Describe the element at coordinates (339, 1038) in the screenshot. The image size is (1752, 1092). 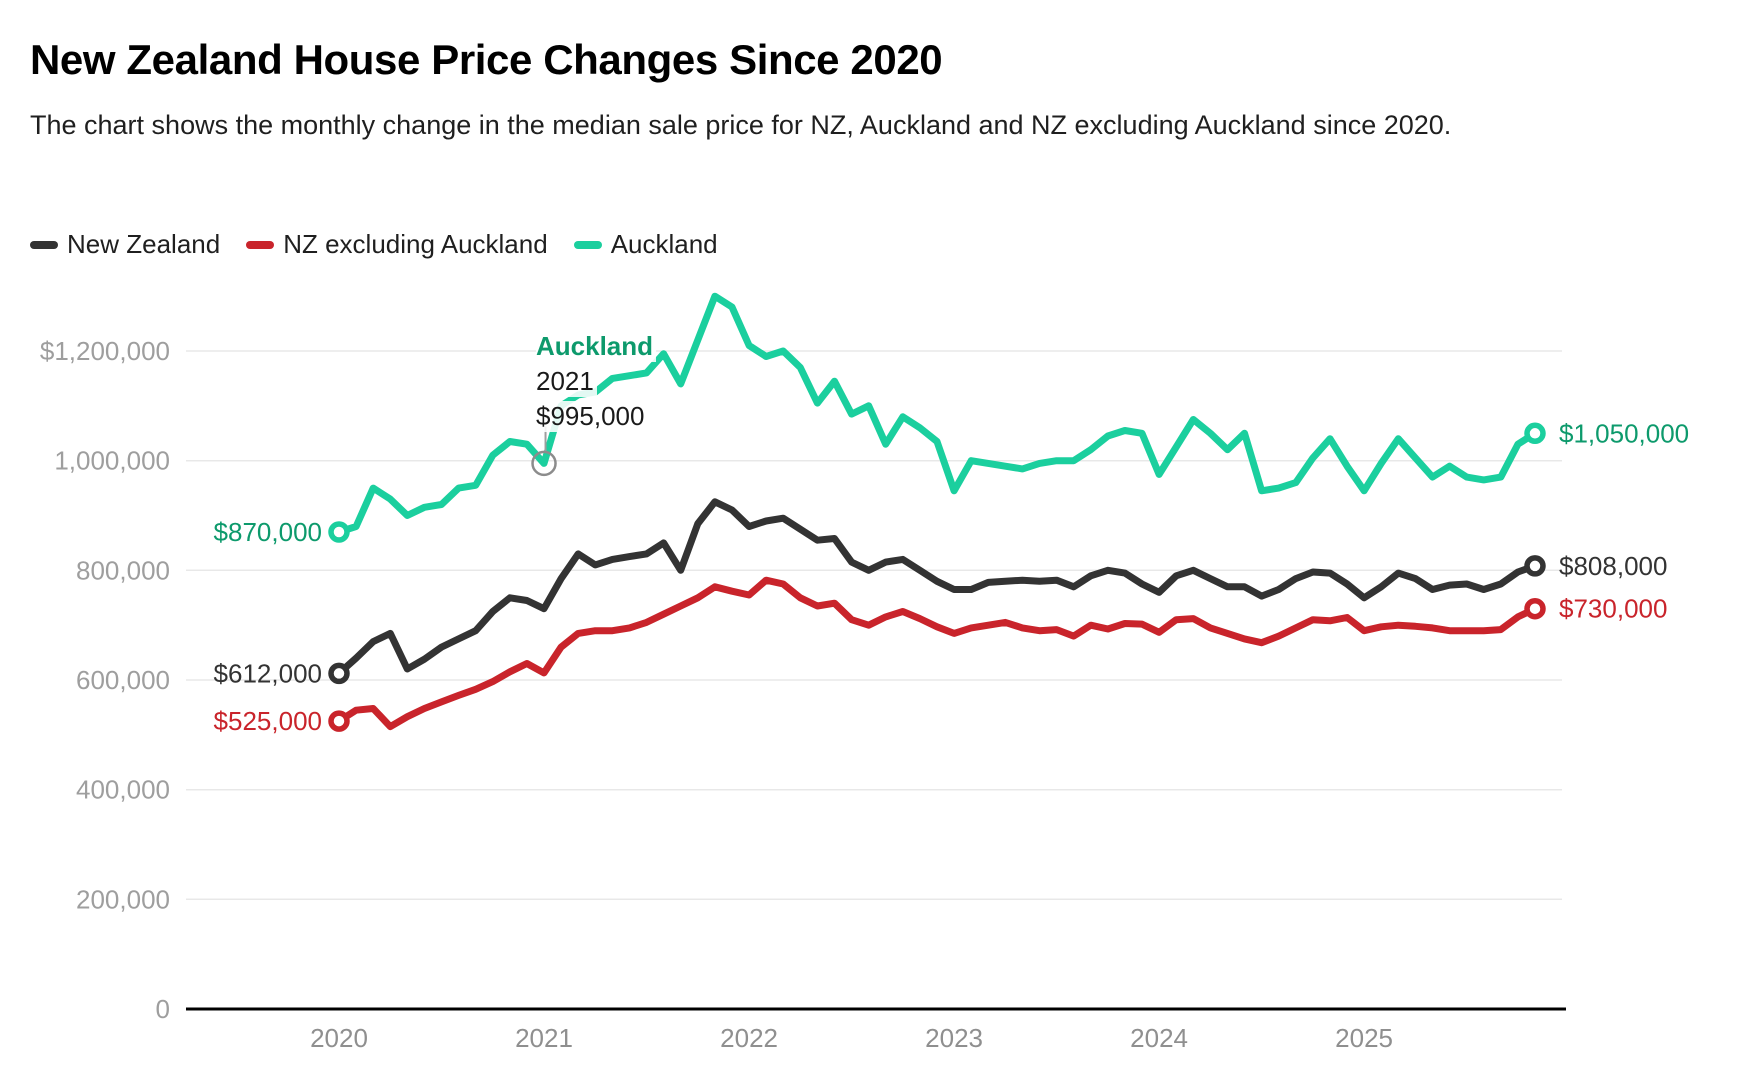
I see `x-tick-label: 2020` at that location.